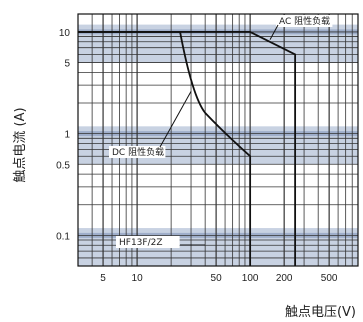 This screenshot has width=363, height=322. What do you see at coordinates (141, 243) in the screenshot?
I see `model-label: HF13F/2Z` at bounding box center [141, 243].